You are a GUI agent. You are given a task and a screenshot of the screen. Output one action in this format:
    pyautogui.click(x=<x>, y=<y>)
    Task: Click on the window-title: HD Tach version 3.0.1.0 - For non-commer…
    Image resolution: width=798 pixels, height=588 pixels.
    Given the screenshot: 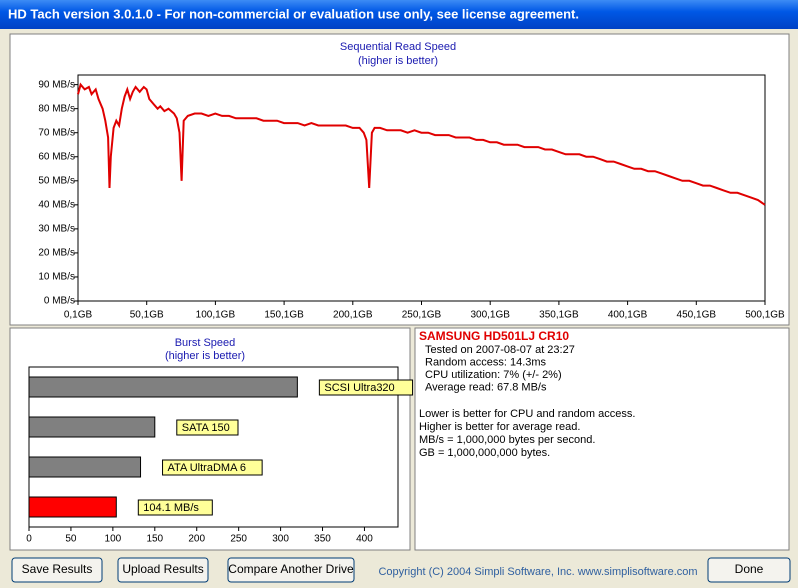 What is the action you would take?
    pyautogui.click(x=293, y=13)
    